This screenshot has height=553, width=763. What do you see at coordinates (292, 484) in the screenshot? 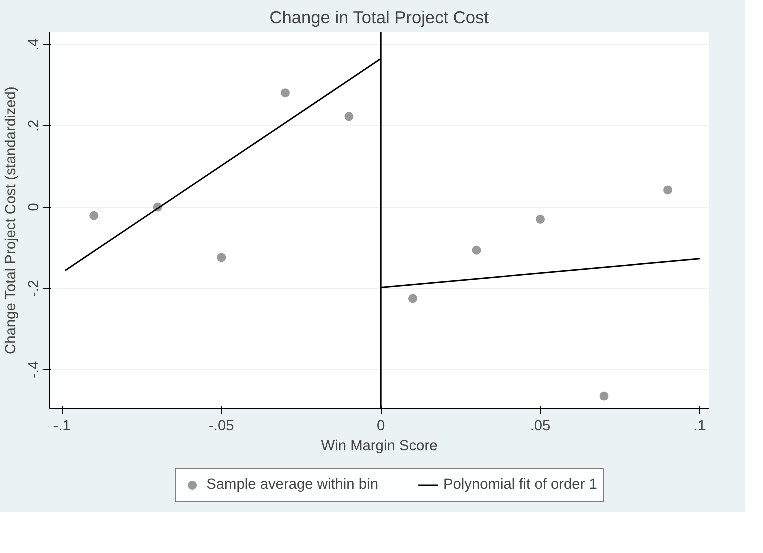
I see `legend-label: Sample average within bin` at bounding box center [292, 484].